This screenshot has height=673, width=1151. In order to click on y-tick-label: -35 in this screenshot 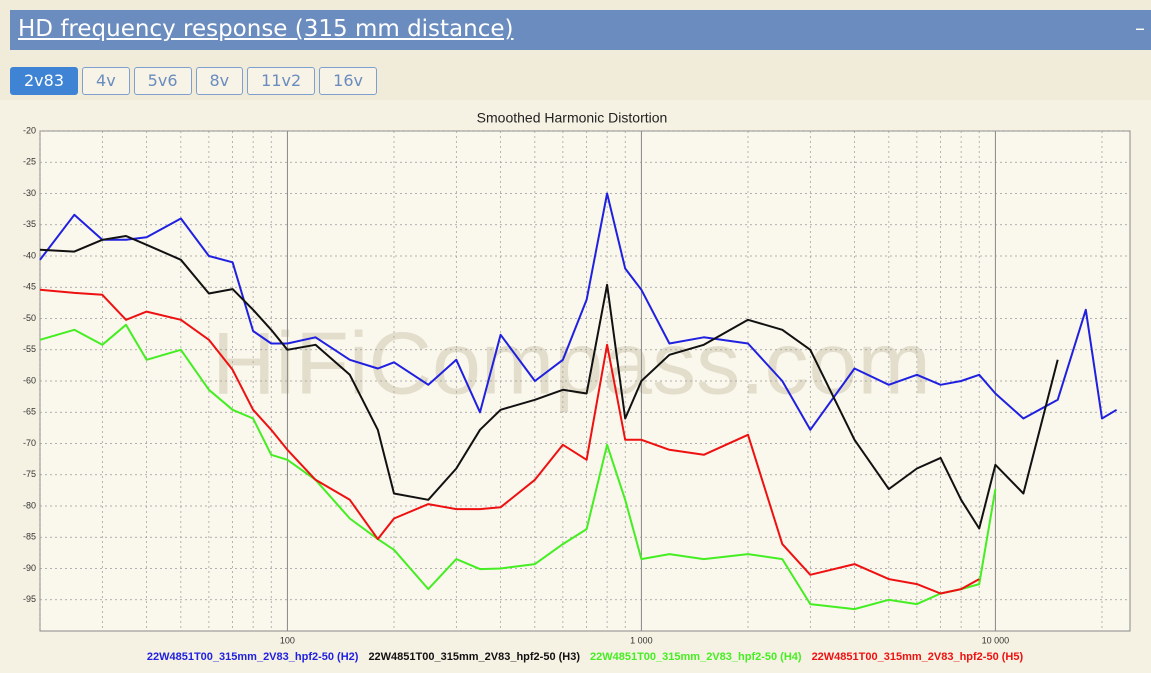, I will do `click(29, 224)`.